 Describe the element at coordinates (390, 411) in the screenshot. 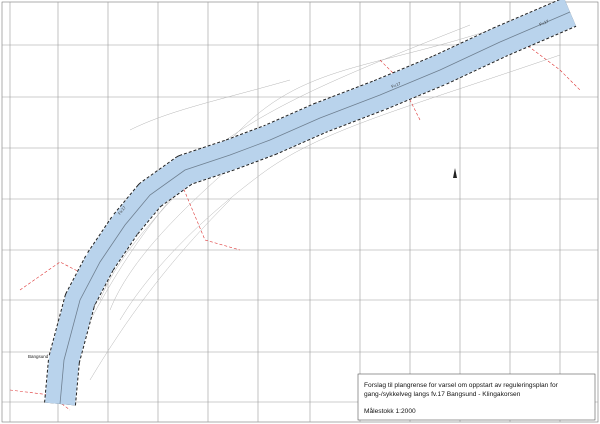

I see `scale-label: Målestokk 1:2000` at that location.